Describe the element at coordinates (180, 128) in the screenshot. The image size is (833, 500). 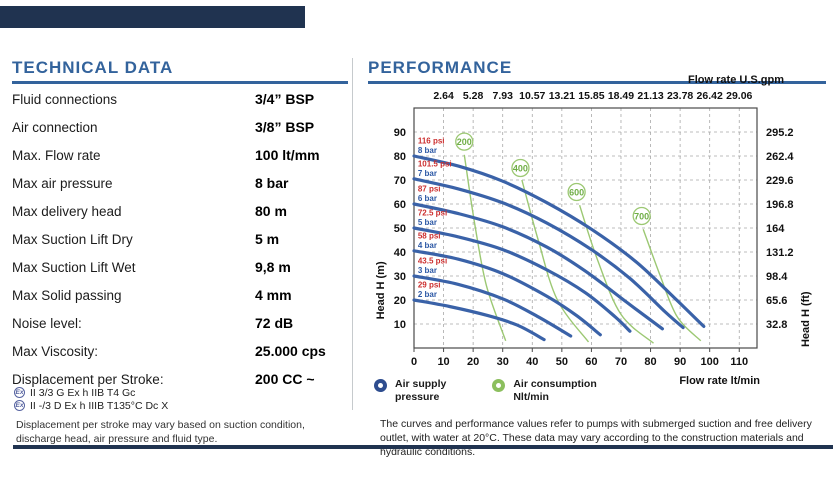
I see `spec-row-1: Air connection 3/8” BSP` at that location.